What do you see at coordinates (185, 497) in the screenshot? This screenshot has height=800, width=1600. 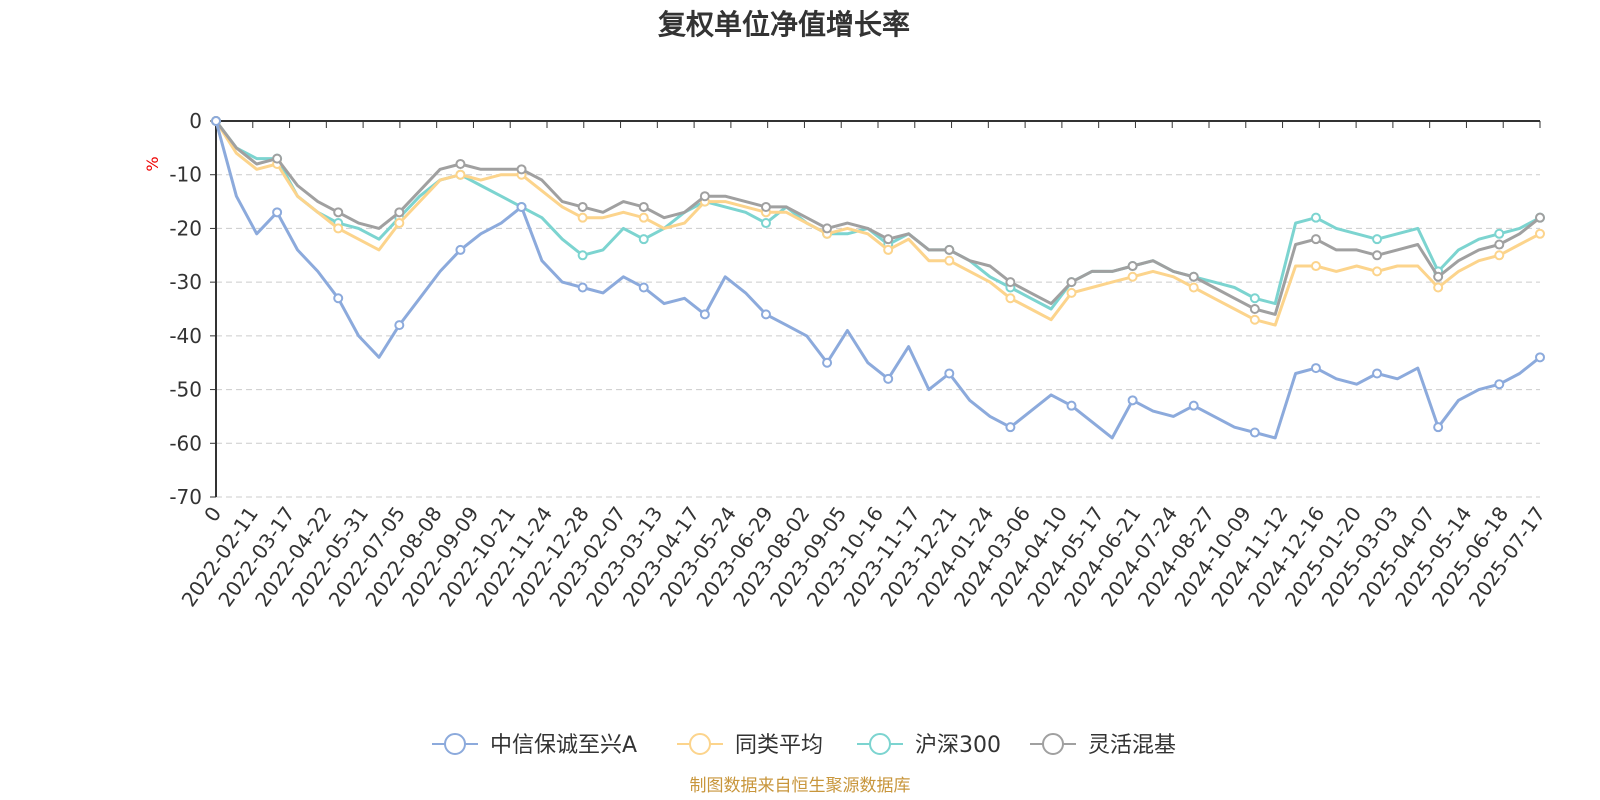 I see `y-tick-label: -70` at bounding box center [185, 497].